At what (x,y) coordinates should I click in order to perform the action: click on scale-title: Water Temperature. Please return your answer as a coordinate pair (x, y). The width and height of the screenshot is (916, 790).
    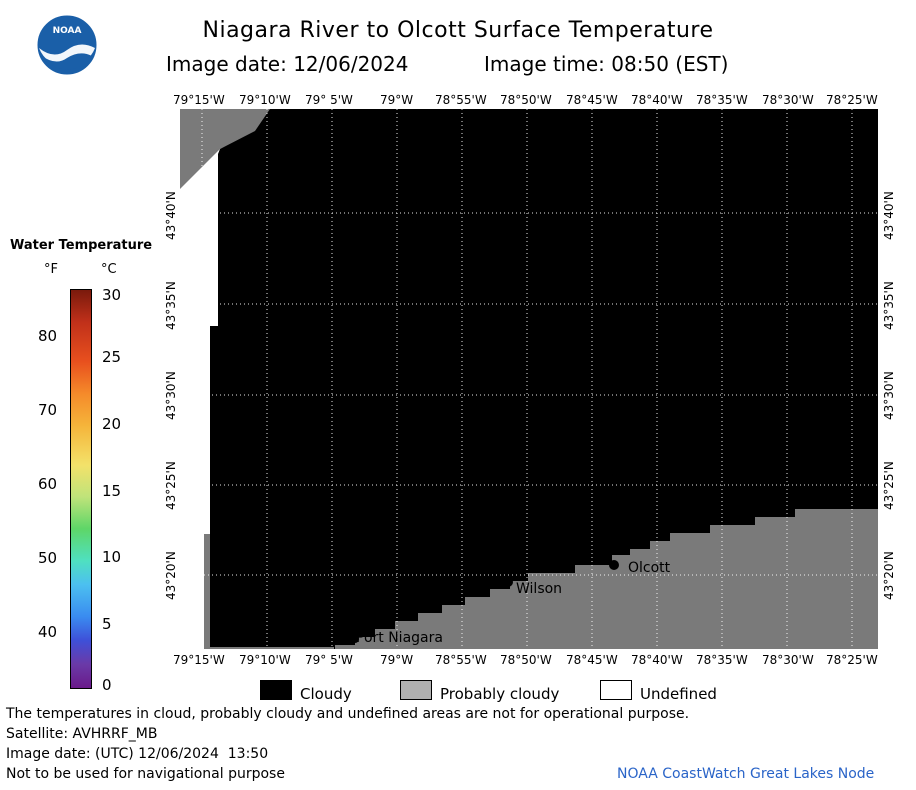
    Looking at the image, I should click on (81, 245).